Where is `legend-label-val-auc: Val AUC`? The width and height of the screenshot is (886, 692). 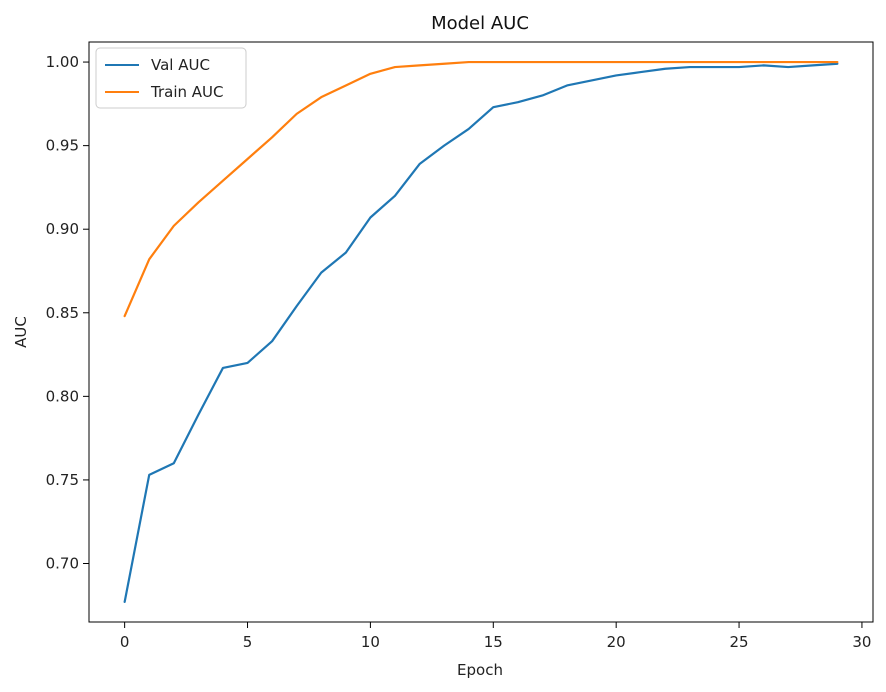 legend-label-val-auc: Val AUC is located at coordinates (180, 65).